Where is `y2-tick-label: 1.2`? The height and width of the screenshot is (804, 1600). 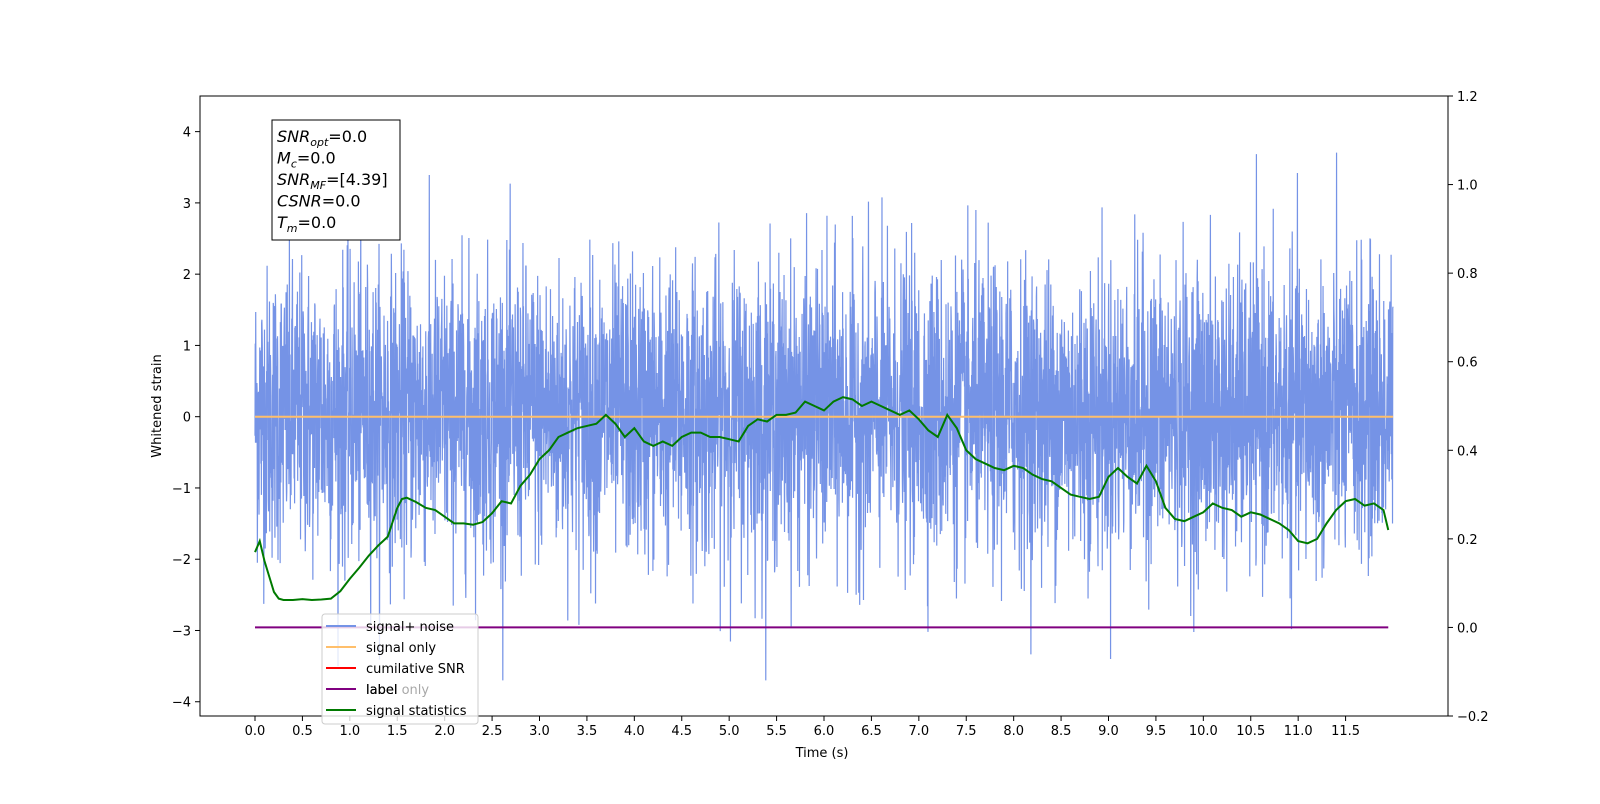
y2-tick-label: 1.2 is located at coordinates (1467, 97).